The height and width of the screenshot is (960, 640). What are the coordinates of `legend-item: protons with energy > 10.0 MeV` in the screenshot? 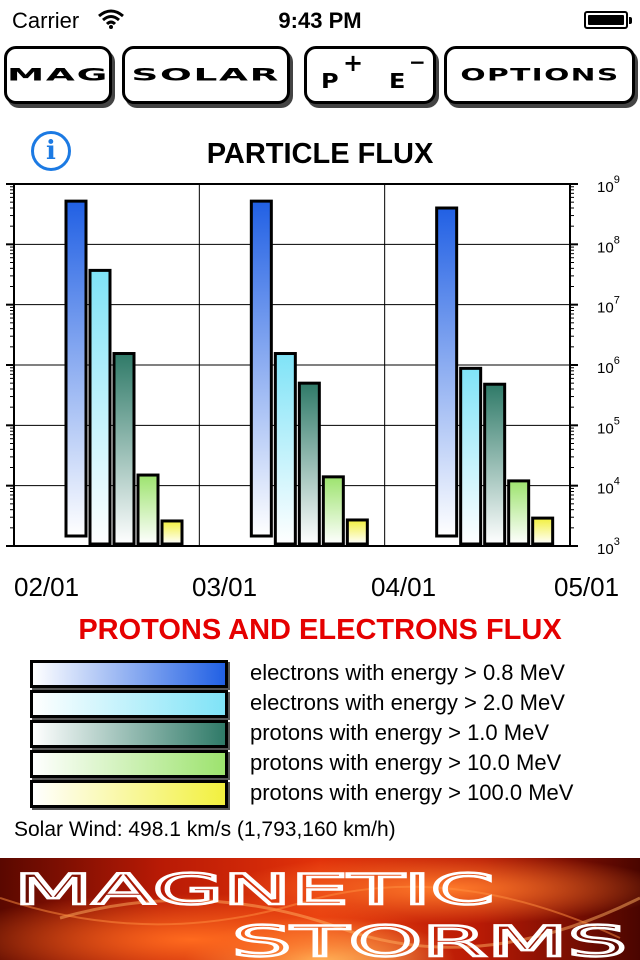 It's located at (330, 764).